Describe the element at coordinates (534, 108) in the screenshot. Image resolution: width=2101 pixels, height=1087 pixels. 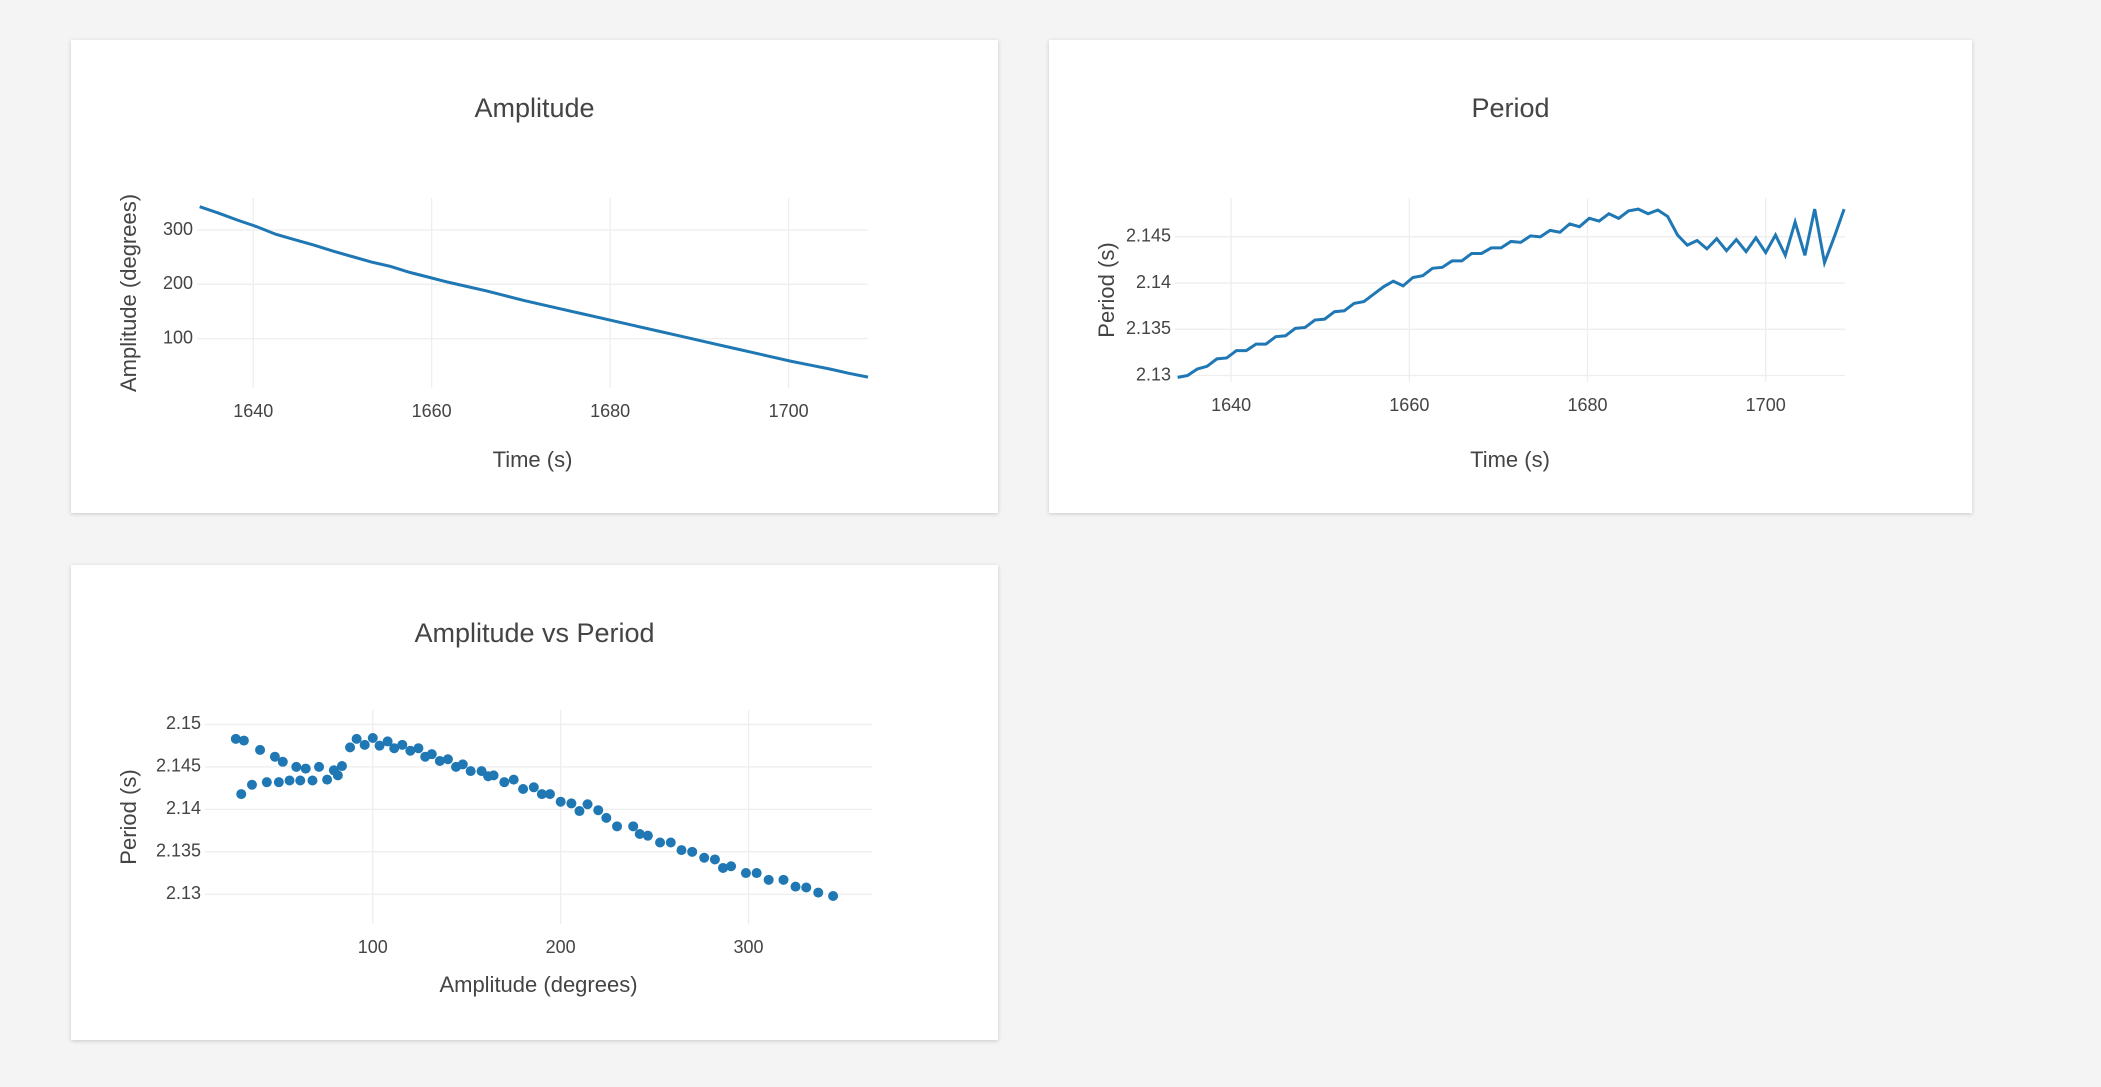
I see `chart-title: Amplitude` at that location.